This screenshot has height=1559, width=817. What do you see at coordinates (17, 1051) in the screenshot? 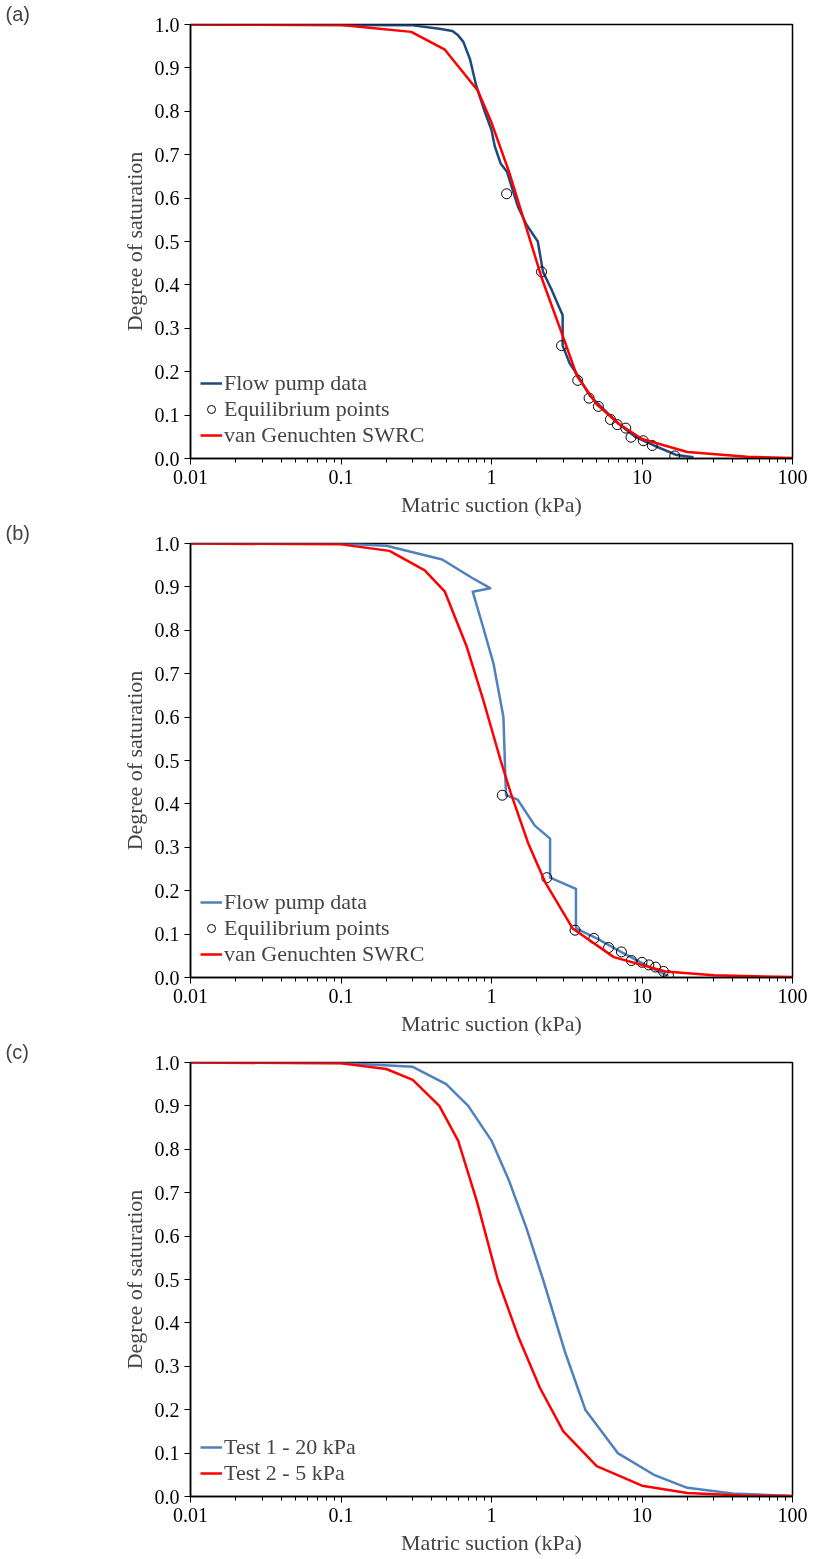
I see `text: (c)` at bounding box center [17, 1051].